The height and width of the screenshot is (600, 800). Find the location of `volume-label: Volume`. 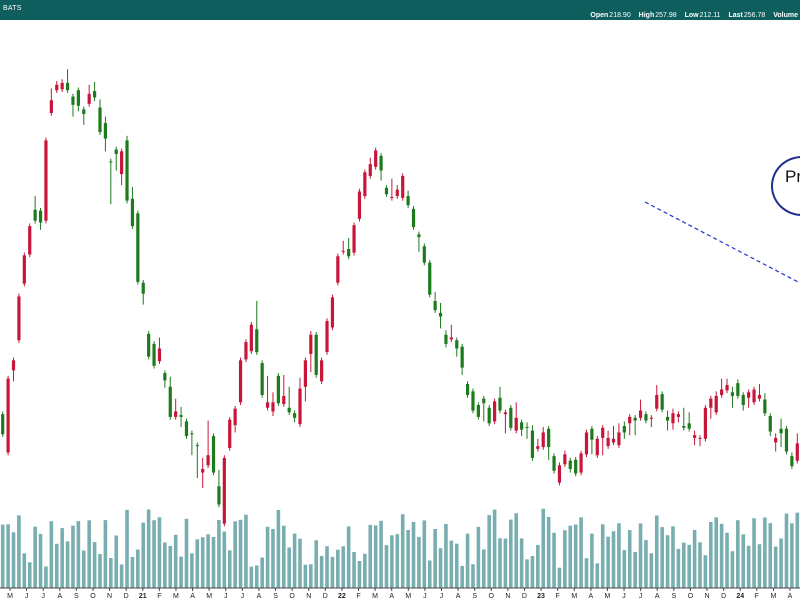

volume-label: Volume is located at coordinates (785, 15).